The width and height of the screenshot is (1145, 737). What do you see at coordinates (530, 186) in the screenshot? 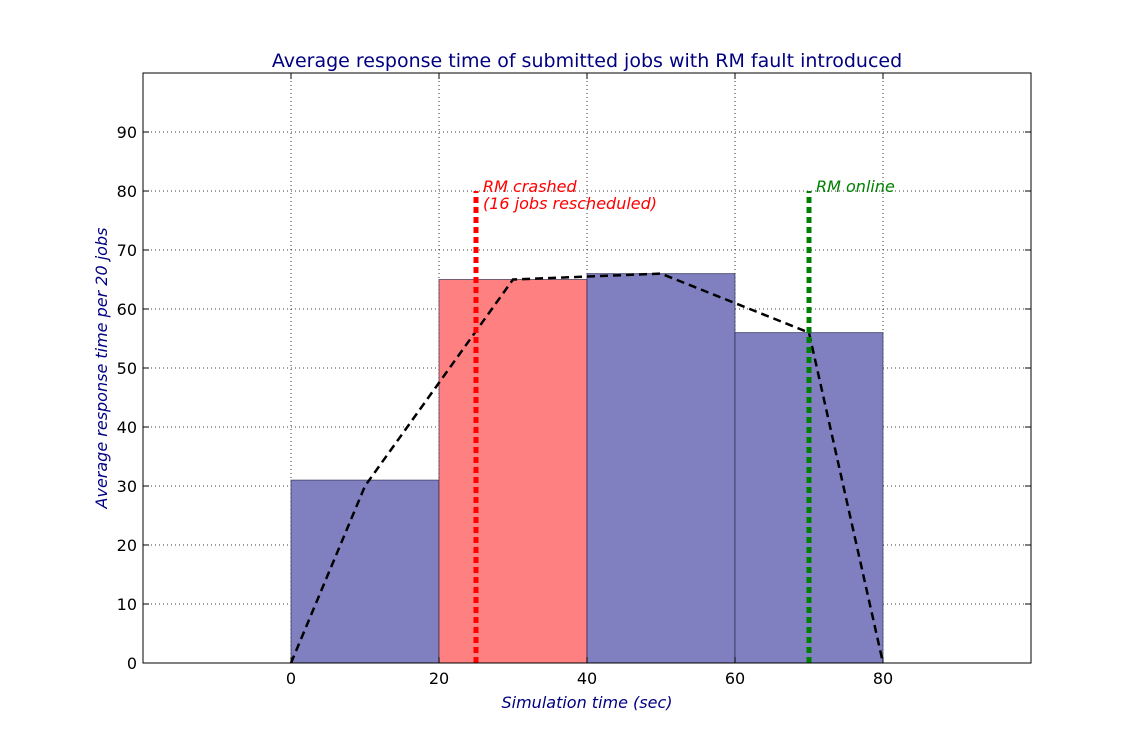
I see `event-marker-label: RM crashed` at bounding box center [530, 186].